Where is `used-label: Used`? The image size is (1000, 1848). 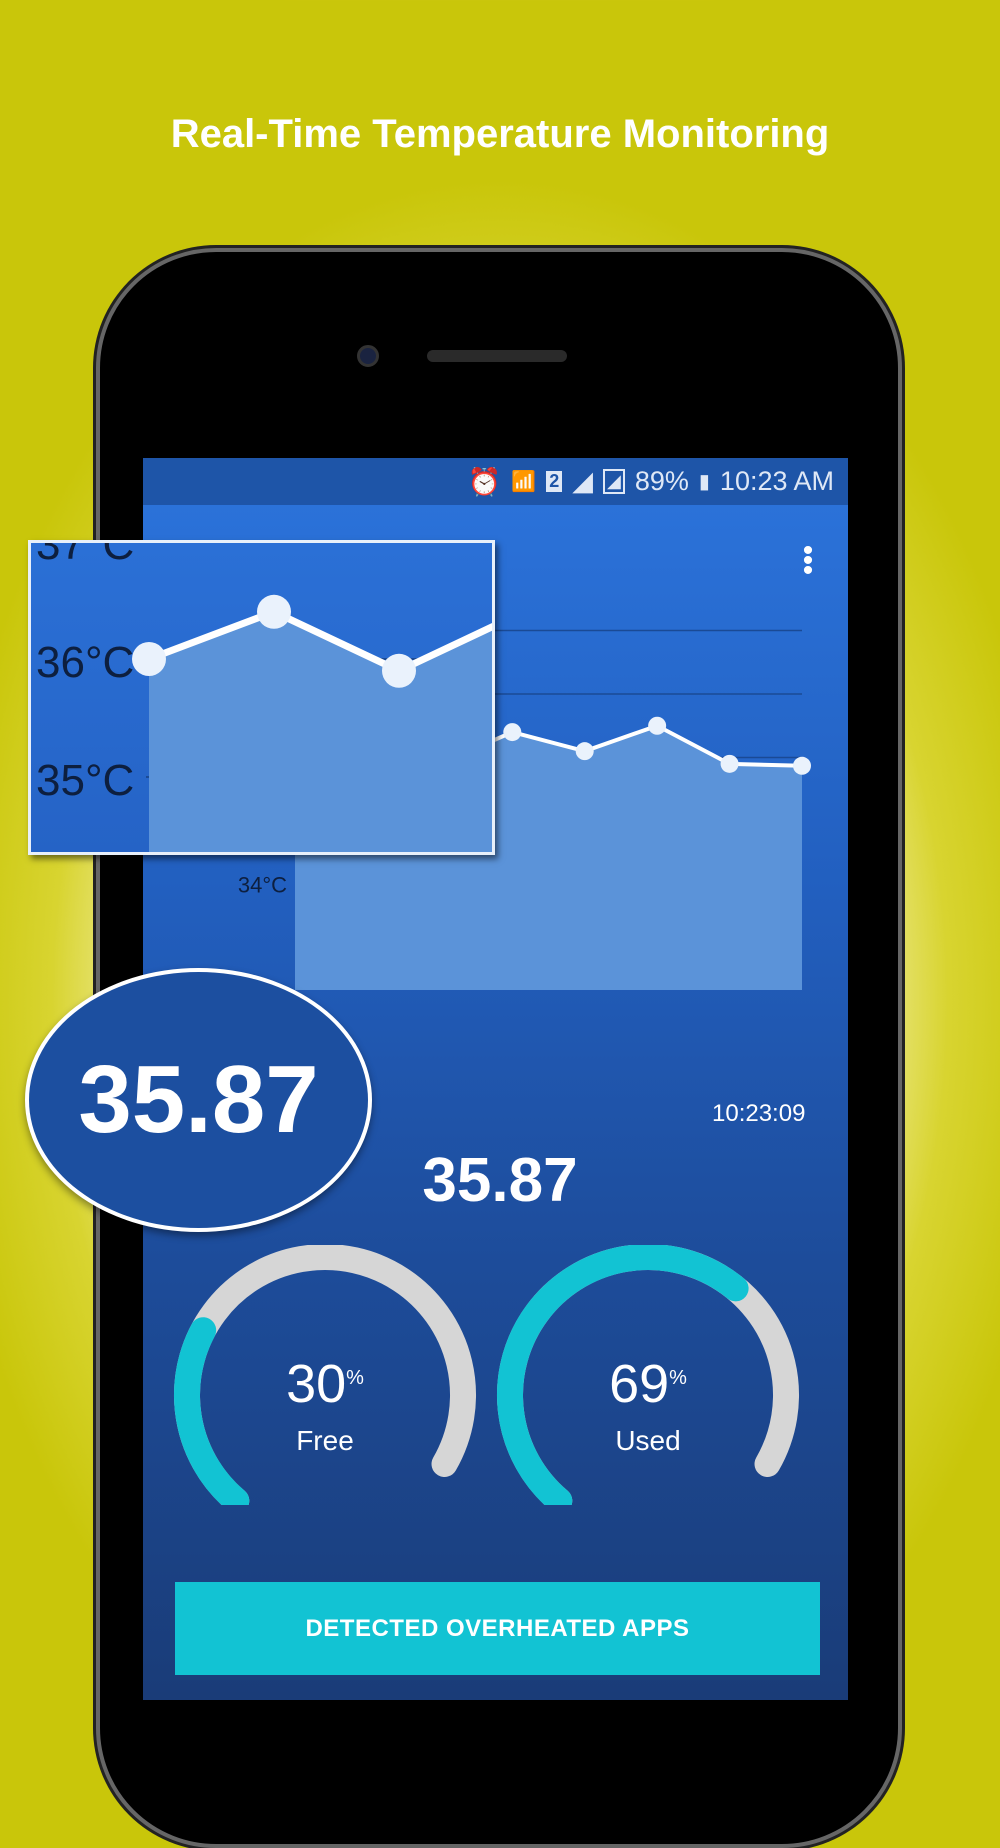 used-label: Used is located at coordinates (648, 1440).